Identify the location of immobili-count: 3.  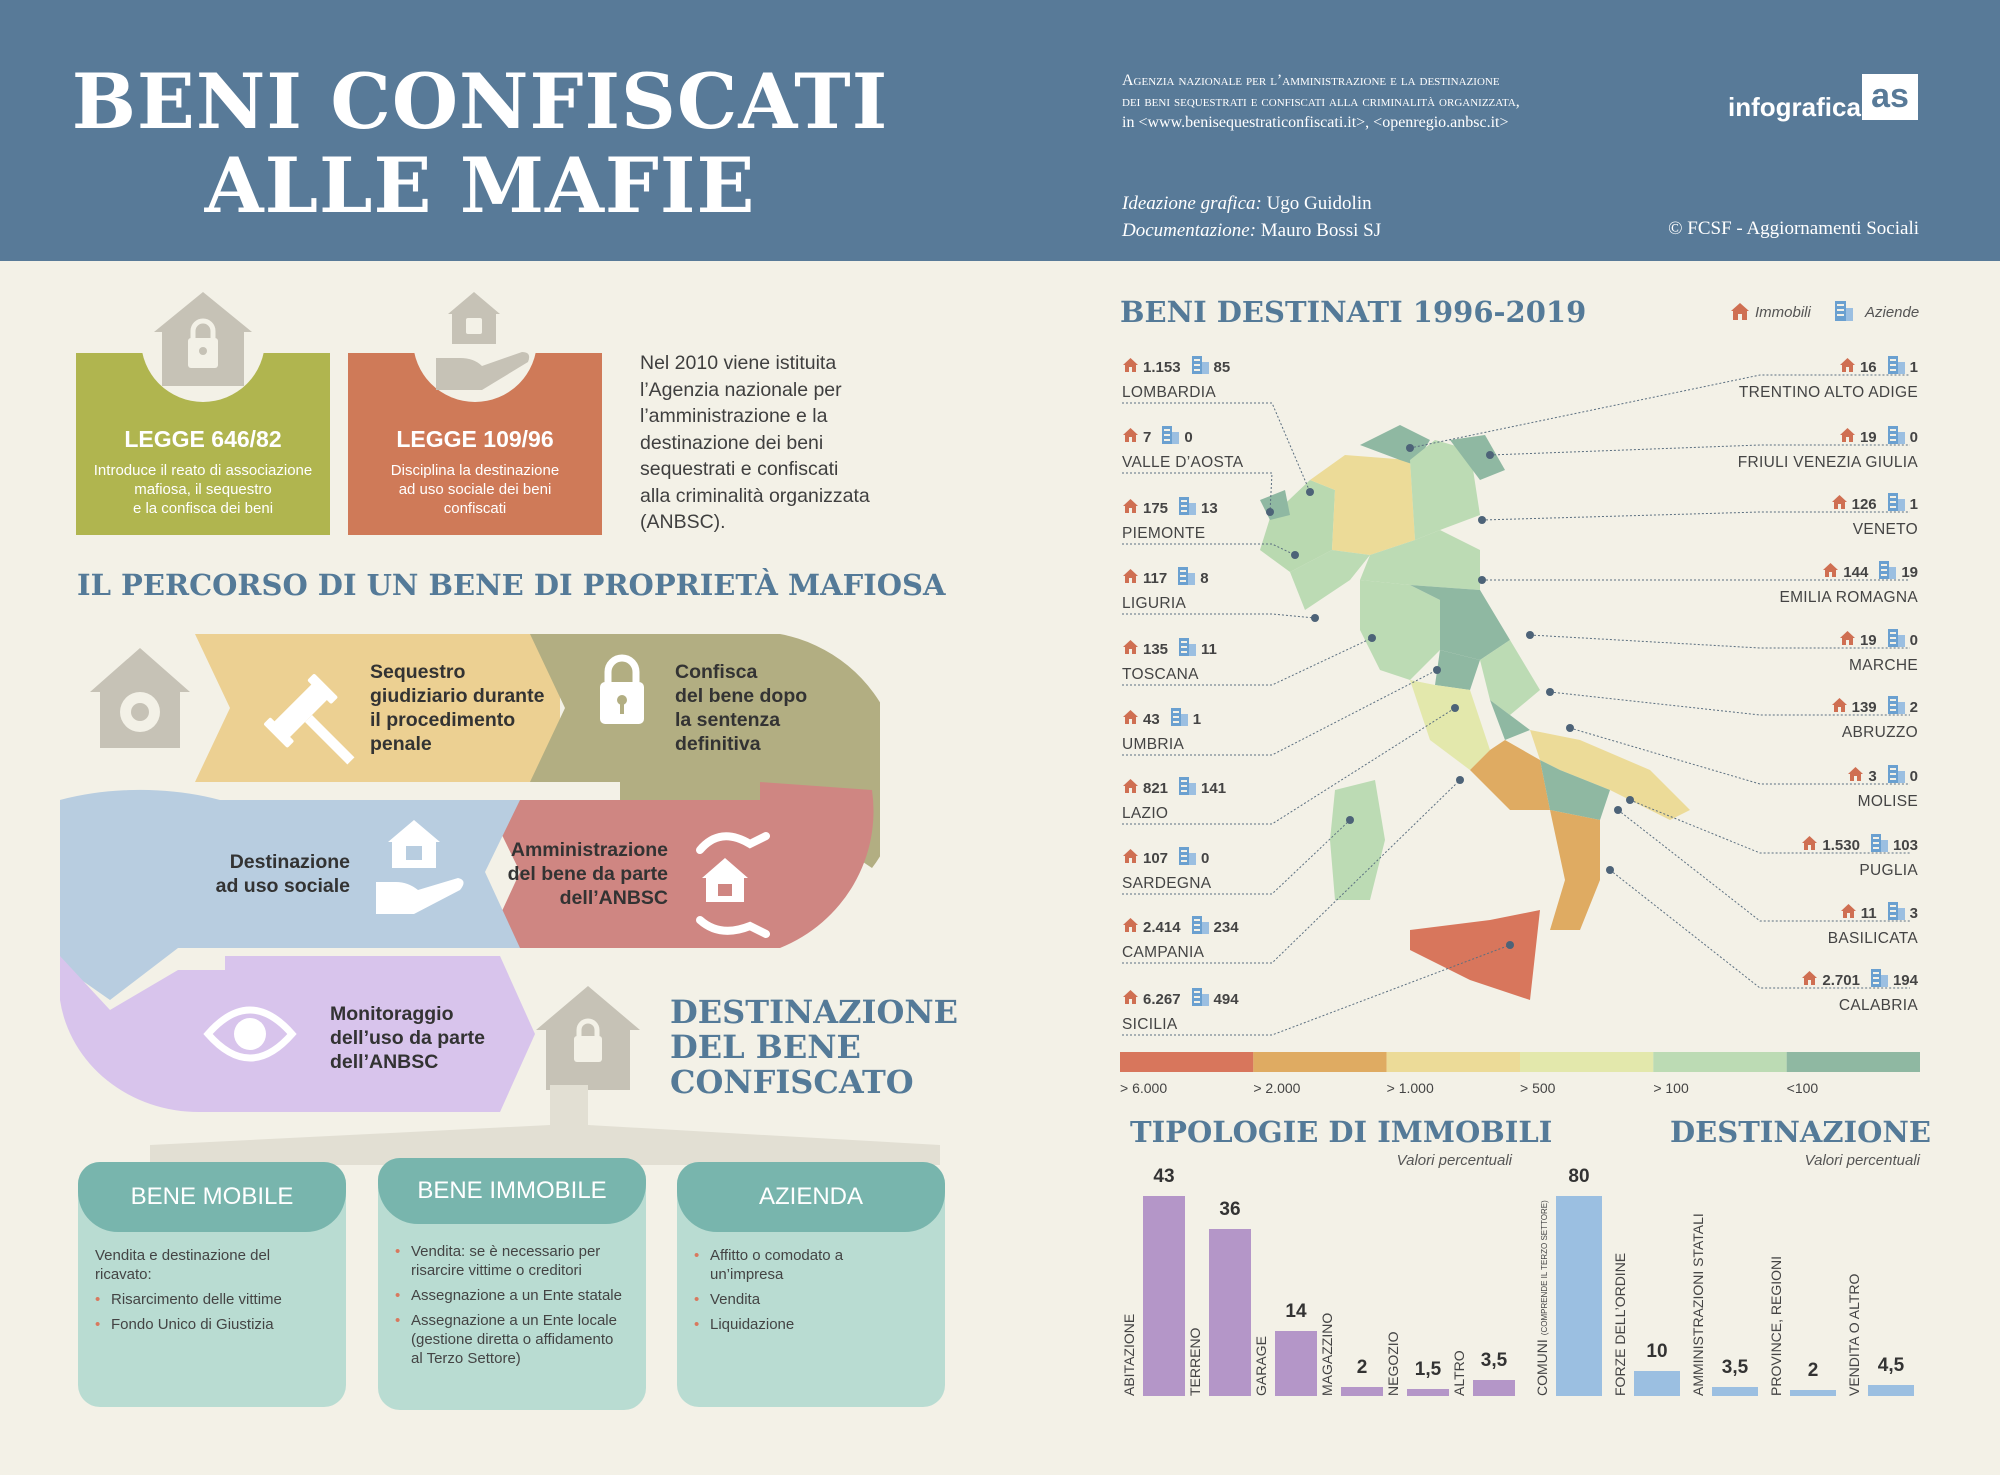
(1872, 776).